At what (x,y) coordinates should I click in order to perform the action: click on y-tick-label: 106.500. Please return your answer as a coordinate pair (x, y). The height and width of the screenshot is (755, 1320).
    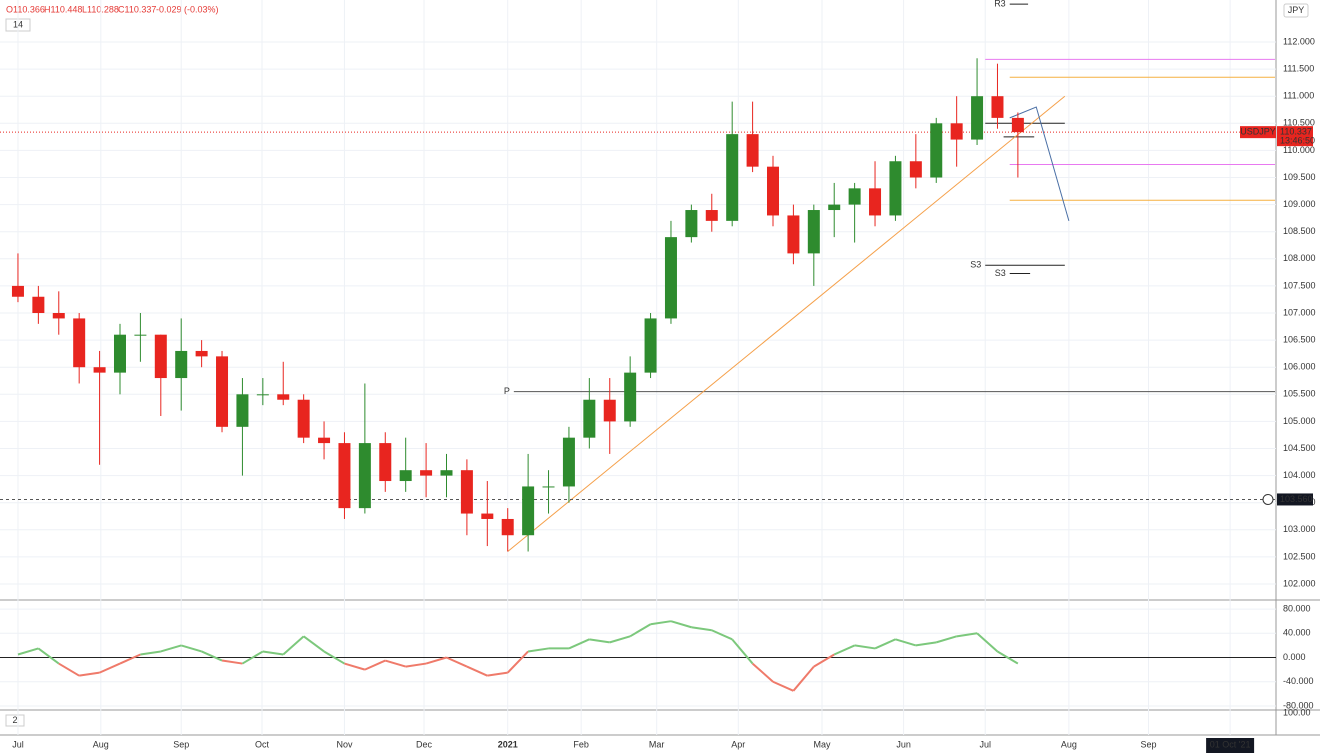
    Looking at the image, I should click on (1299, 339).